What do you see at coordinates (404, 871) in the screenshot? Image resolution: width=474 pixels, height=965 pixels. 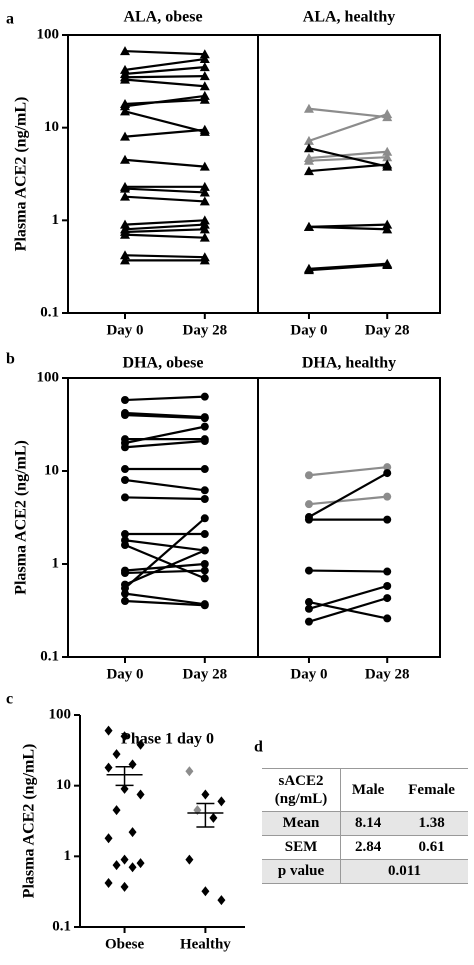 I see `cell: 0.011` at bounding box center [404, 871].